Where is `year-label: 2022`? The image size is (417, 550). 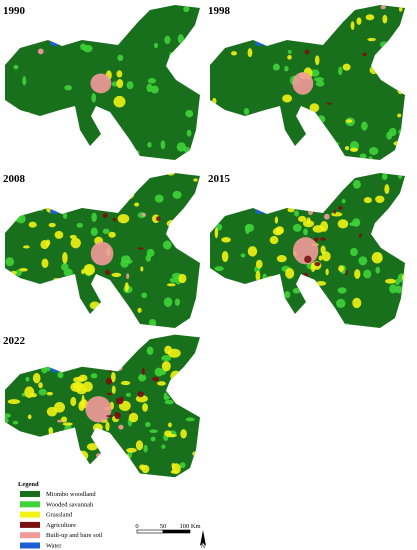 year-label: 2022 is located at coordinates (14, 341).